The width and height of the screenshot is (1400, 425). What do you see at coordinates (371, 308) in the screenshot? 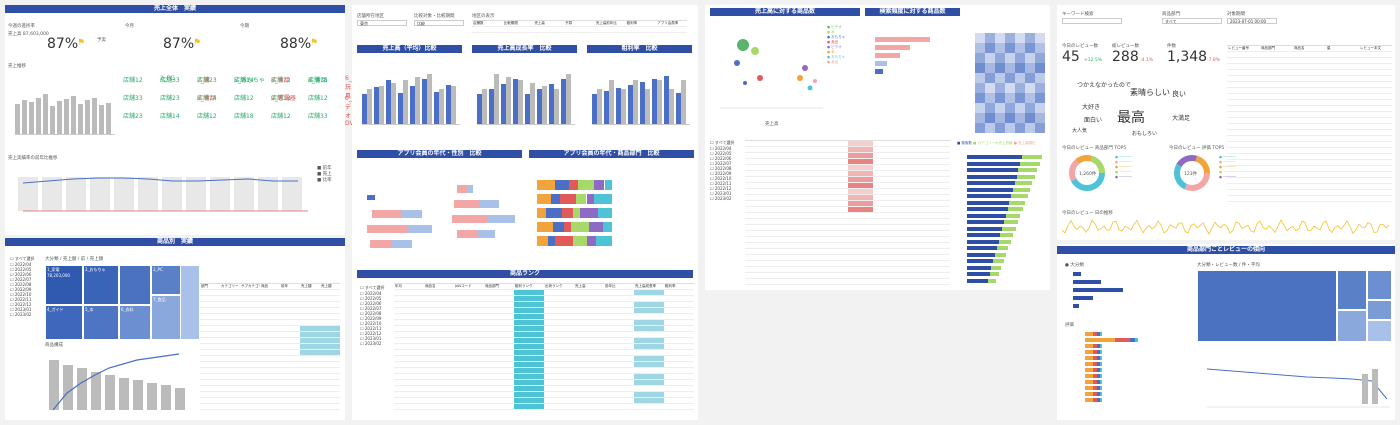
I see `month-checkbox: ☐ 2022/07` at bounding box center [371, 308].